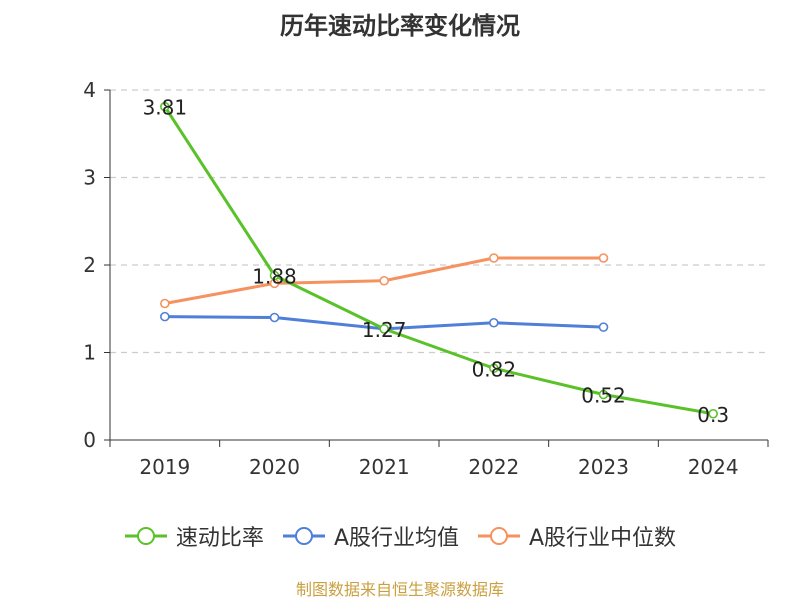 This screenshot has width=800, height=600. Describe the element at coordinates (219, 538) in the screenshot. I see `legend-label: 速动比率` at that location.